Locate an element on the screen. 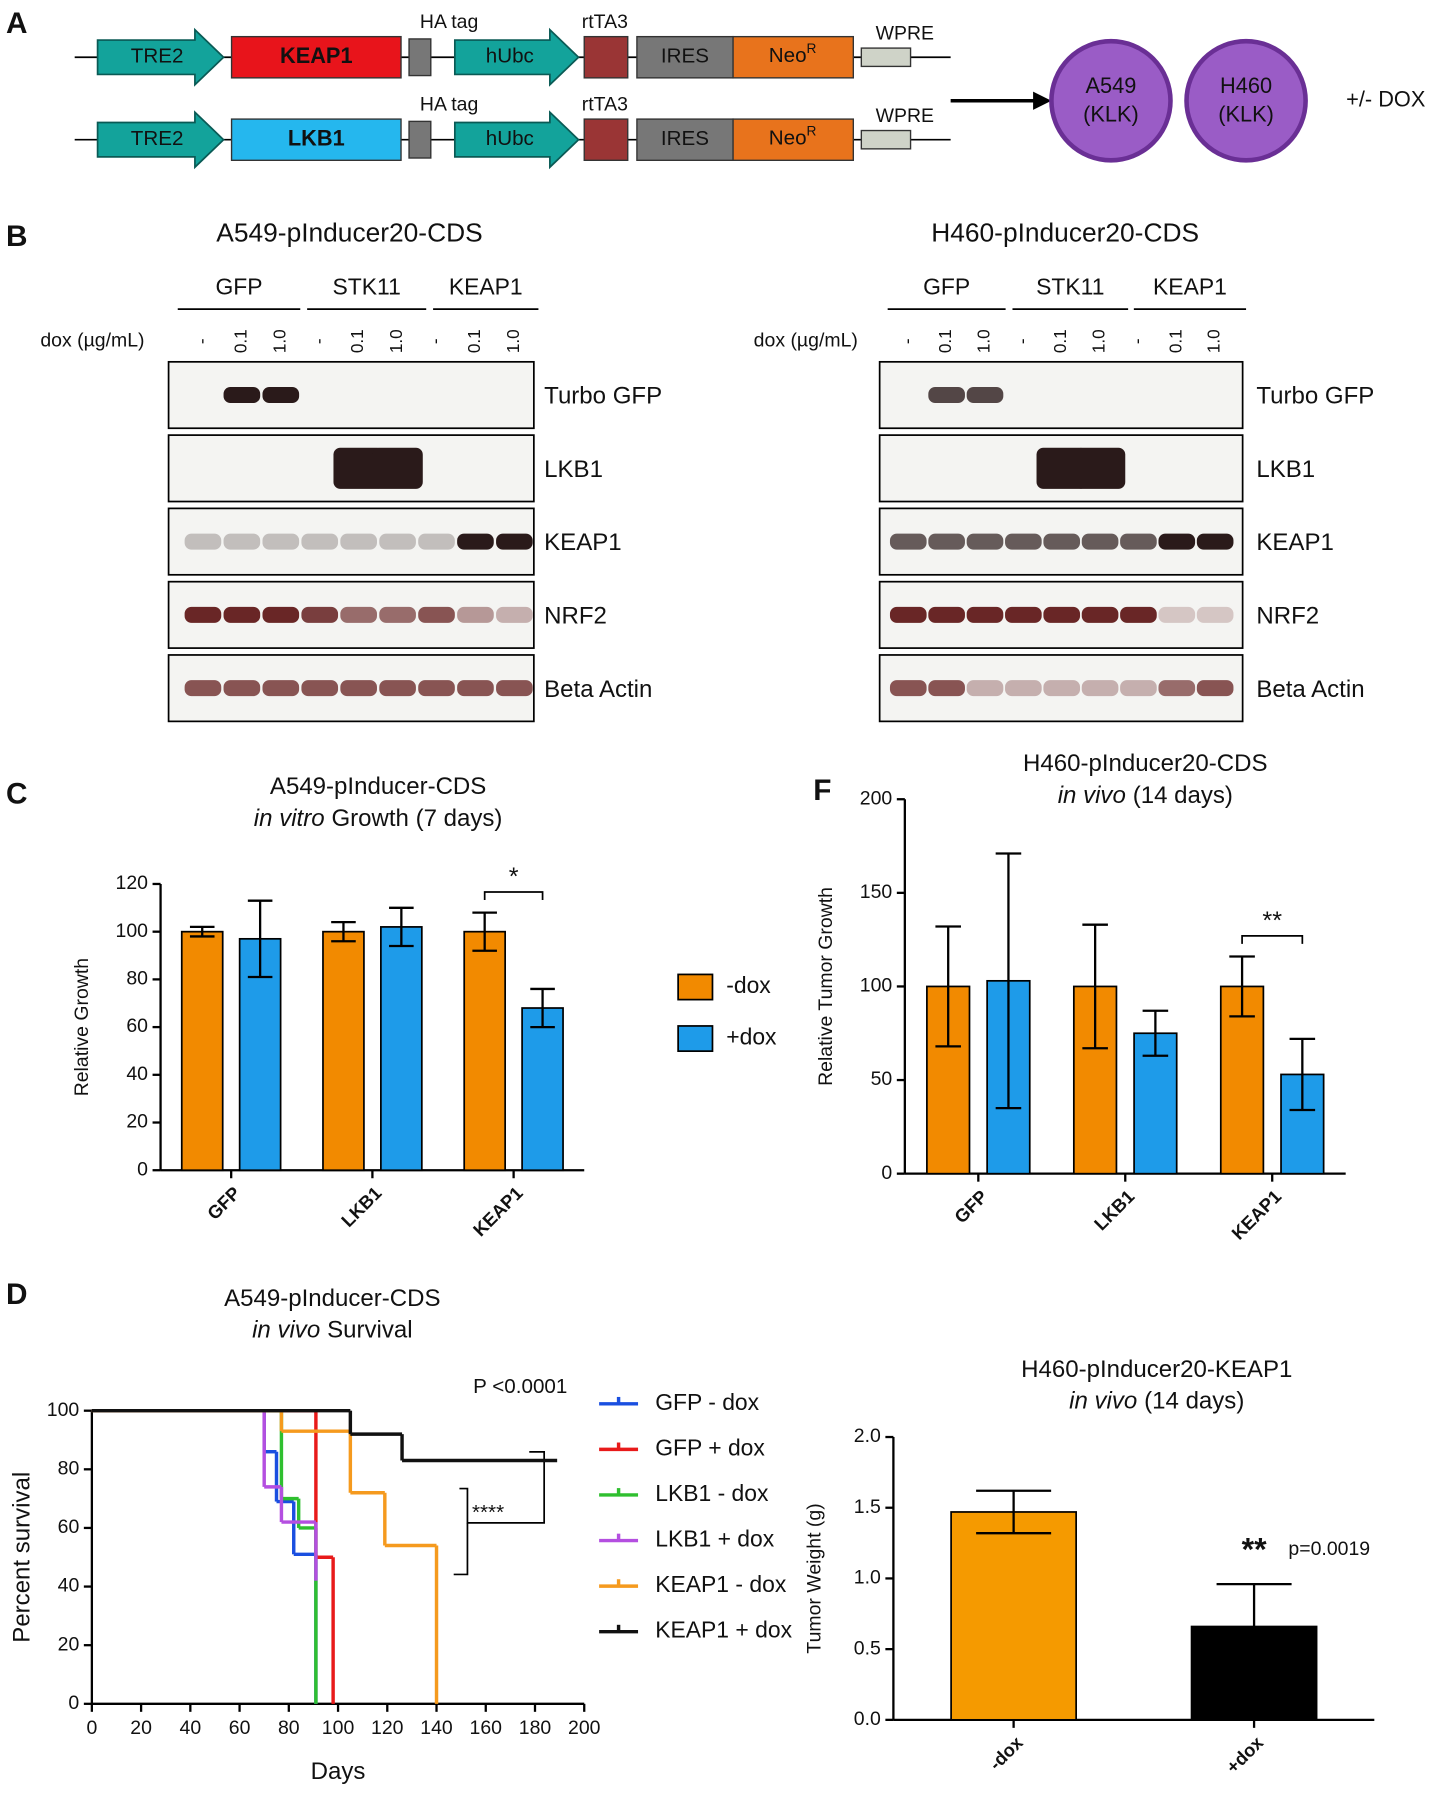 This screenshot has width=1449, height=1800. bracket is located at coordinates (461, 1549).